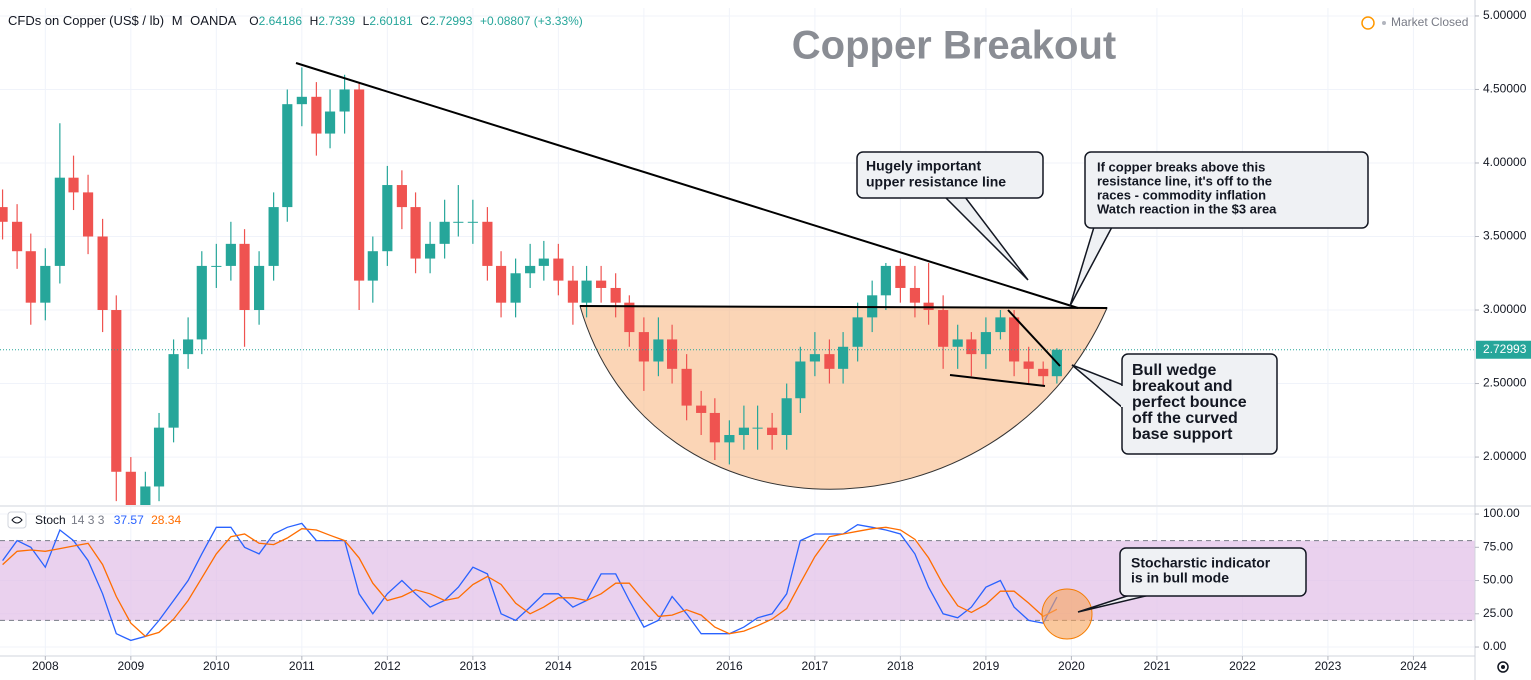  I want to click on last-price-label: 2.72993, so click(1505, 349).